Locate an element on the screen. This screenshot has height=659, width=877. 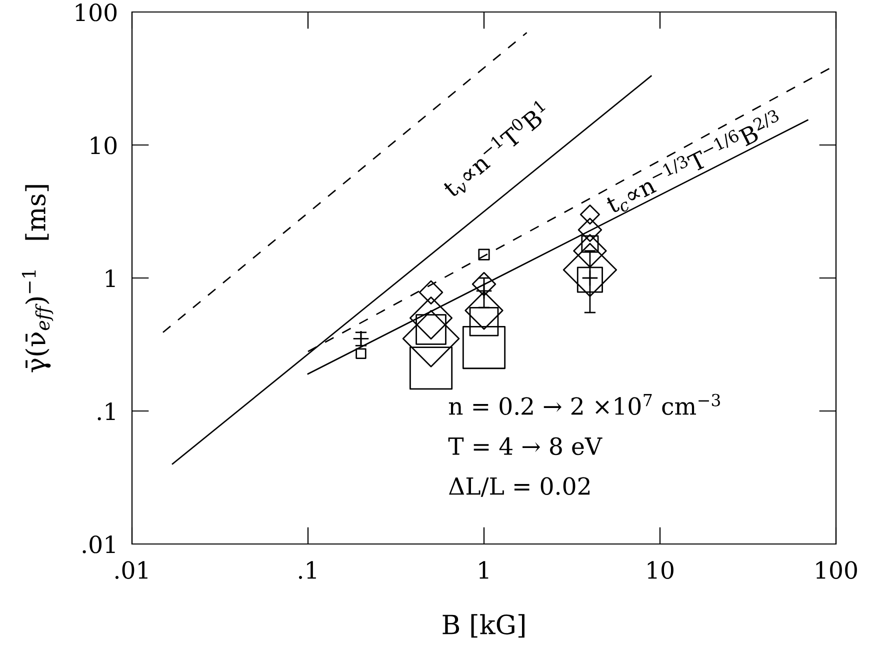
annotation: ΔL/L = 0.02 is located at coordinates (519, 487).